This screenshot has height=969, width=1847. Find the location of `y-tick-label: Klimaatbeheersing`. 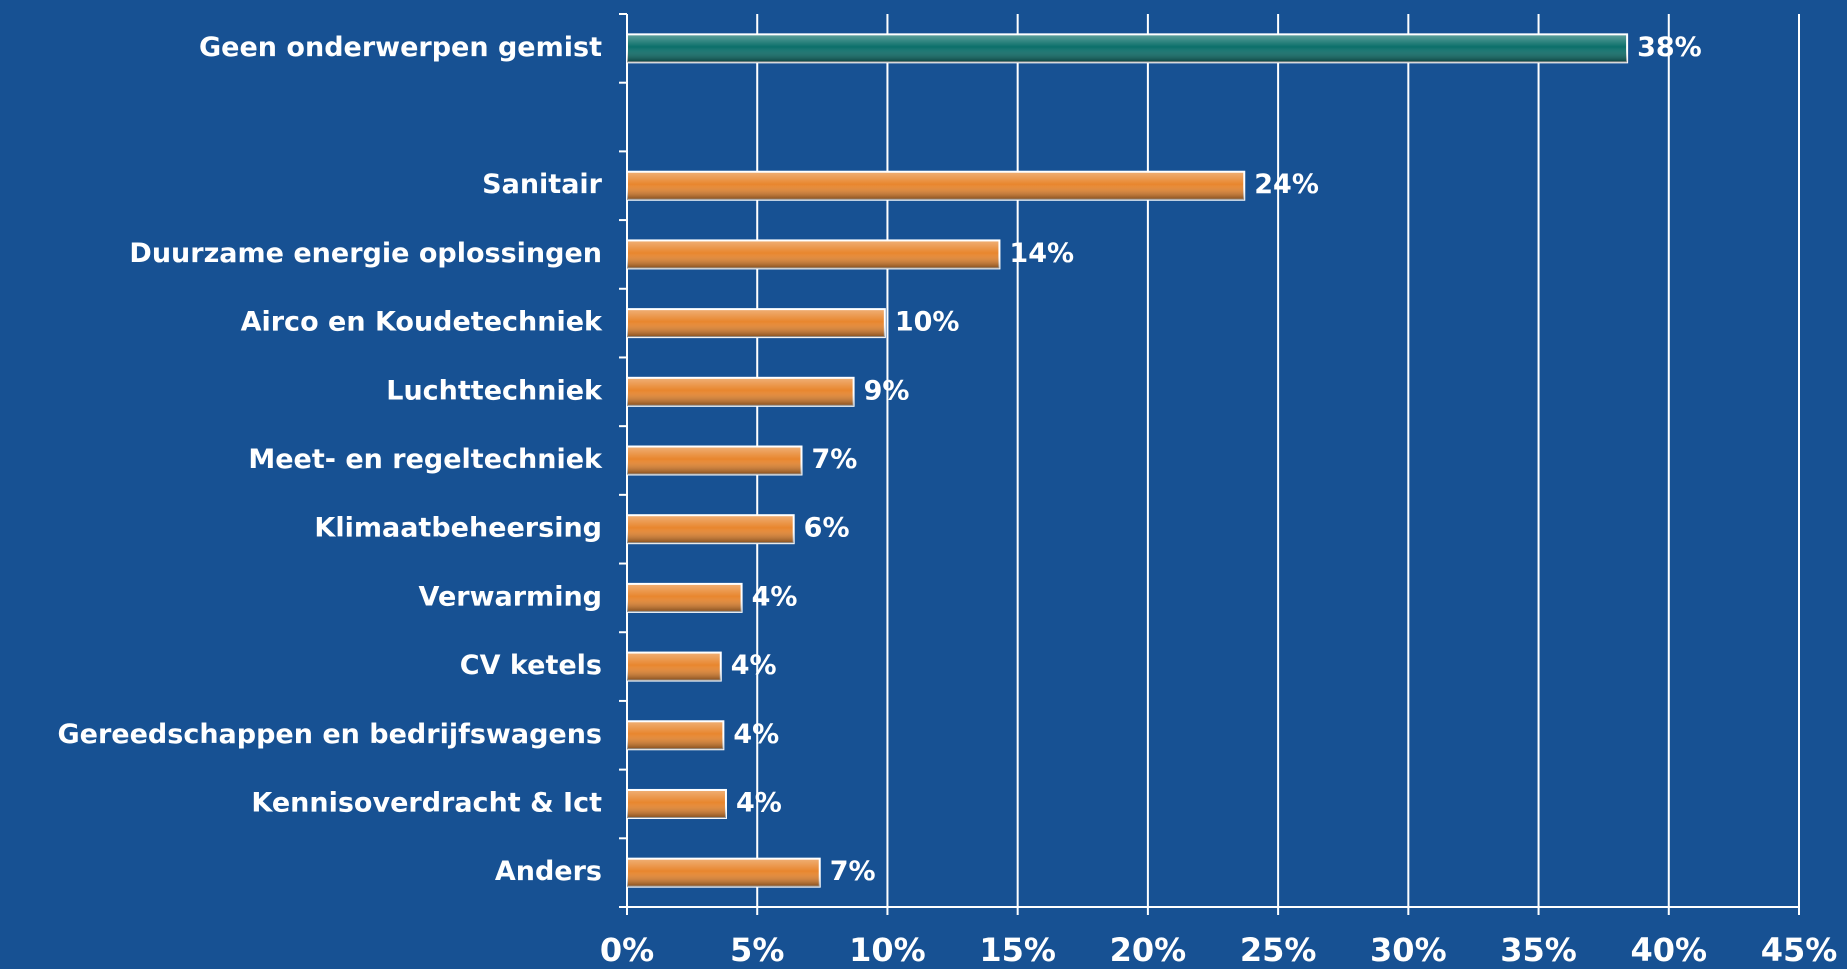

y-tick-label: Klimaatbeheersing is located at coordinates (458, 528).